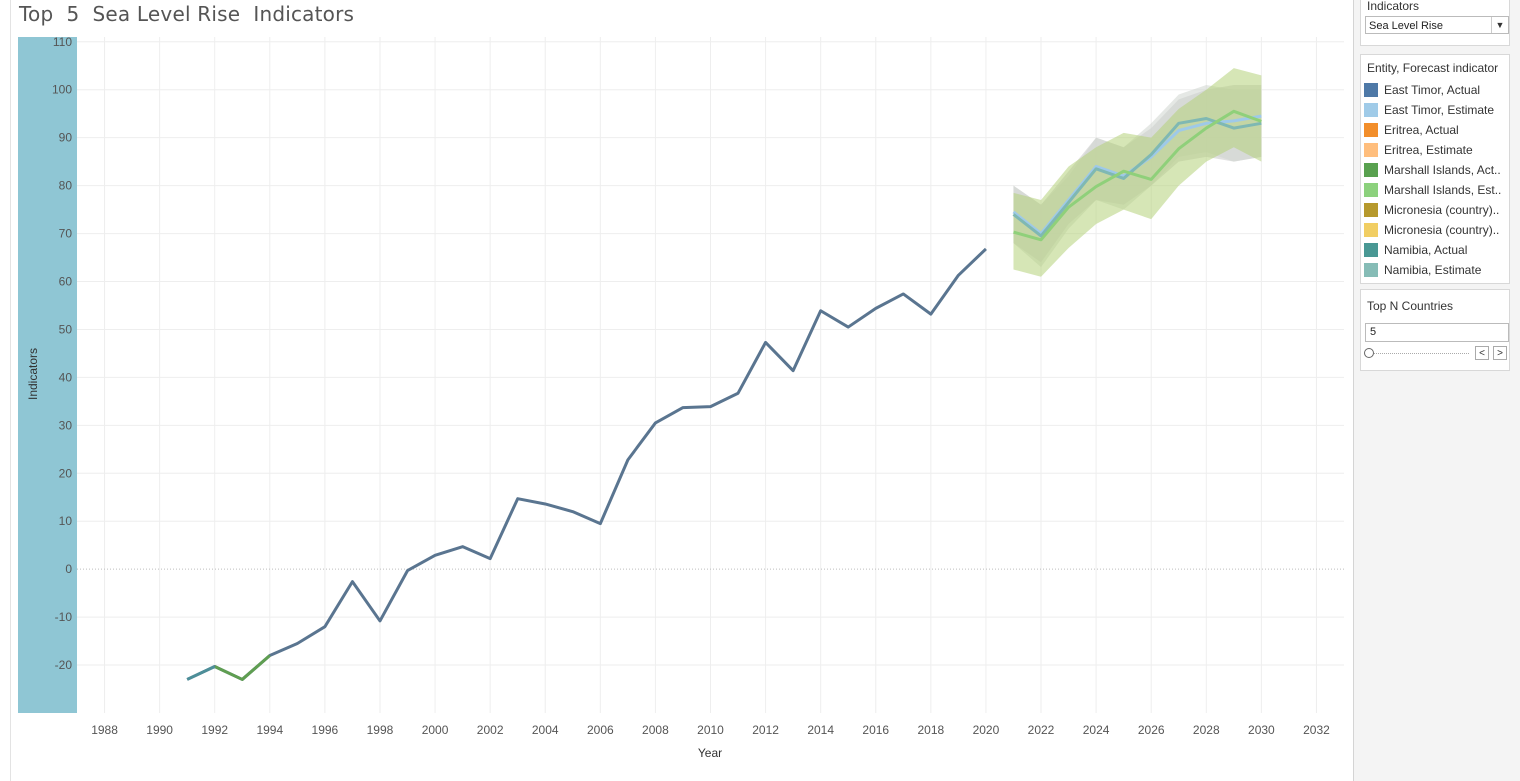 The height and width of the screenshot is (781, 1520). Describe the element at coordinates (1316, 730) in the screenshot. I see `x-tick-label: 2032` at that location.